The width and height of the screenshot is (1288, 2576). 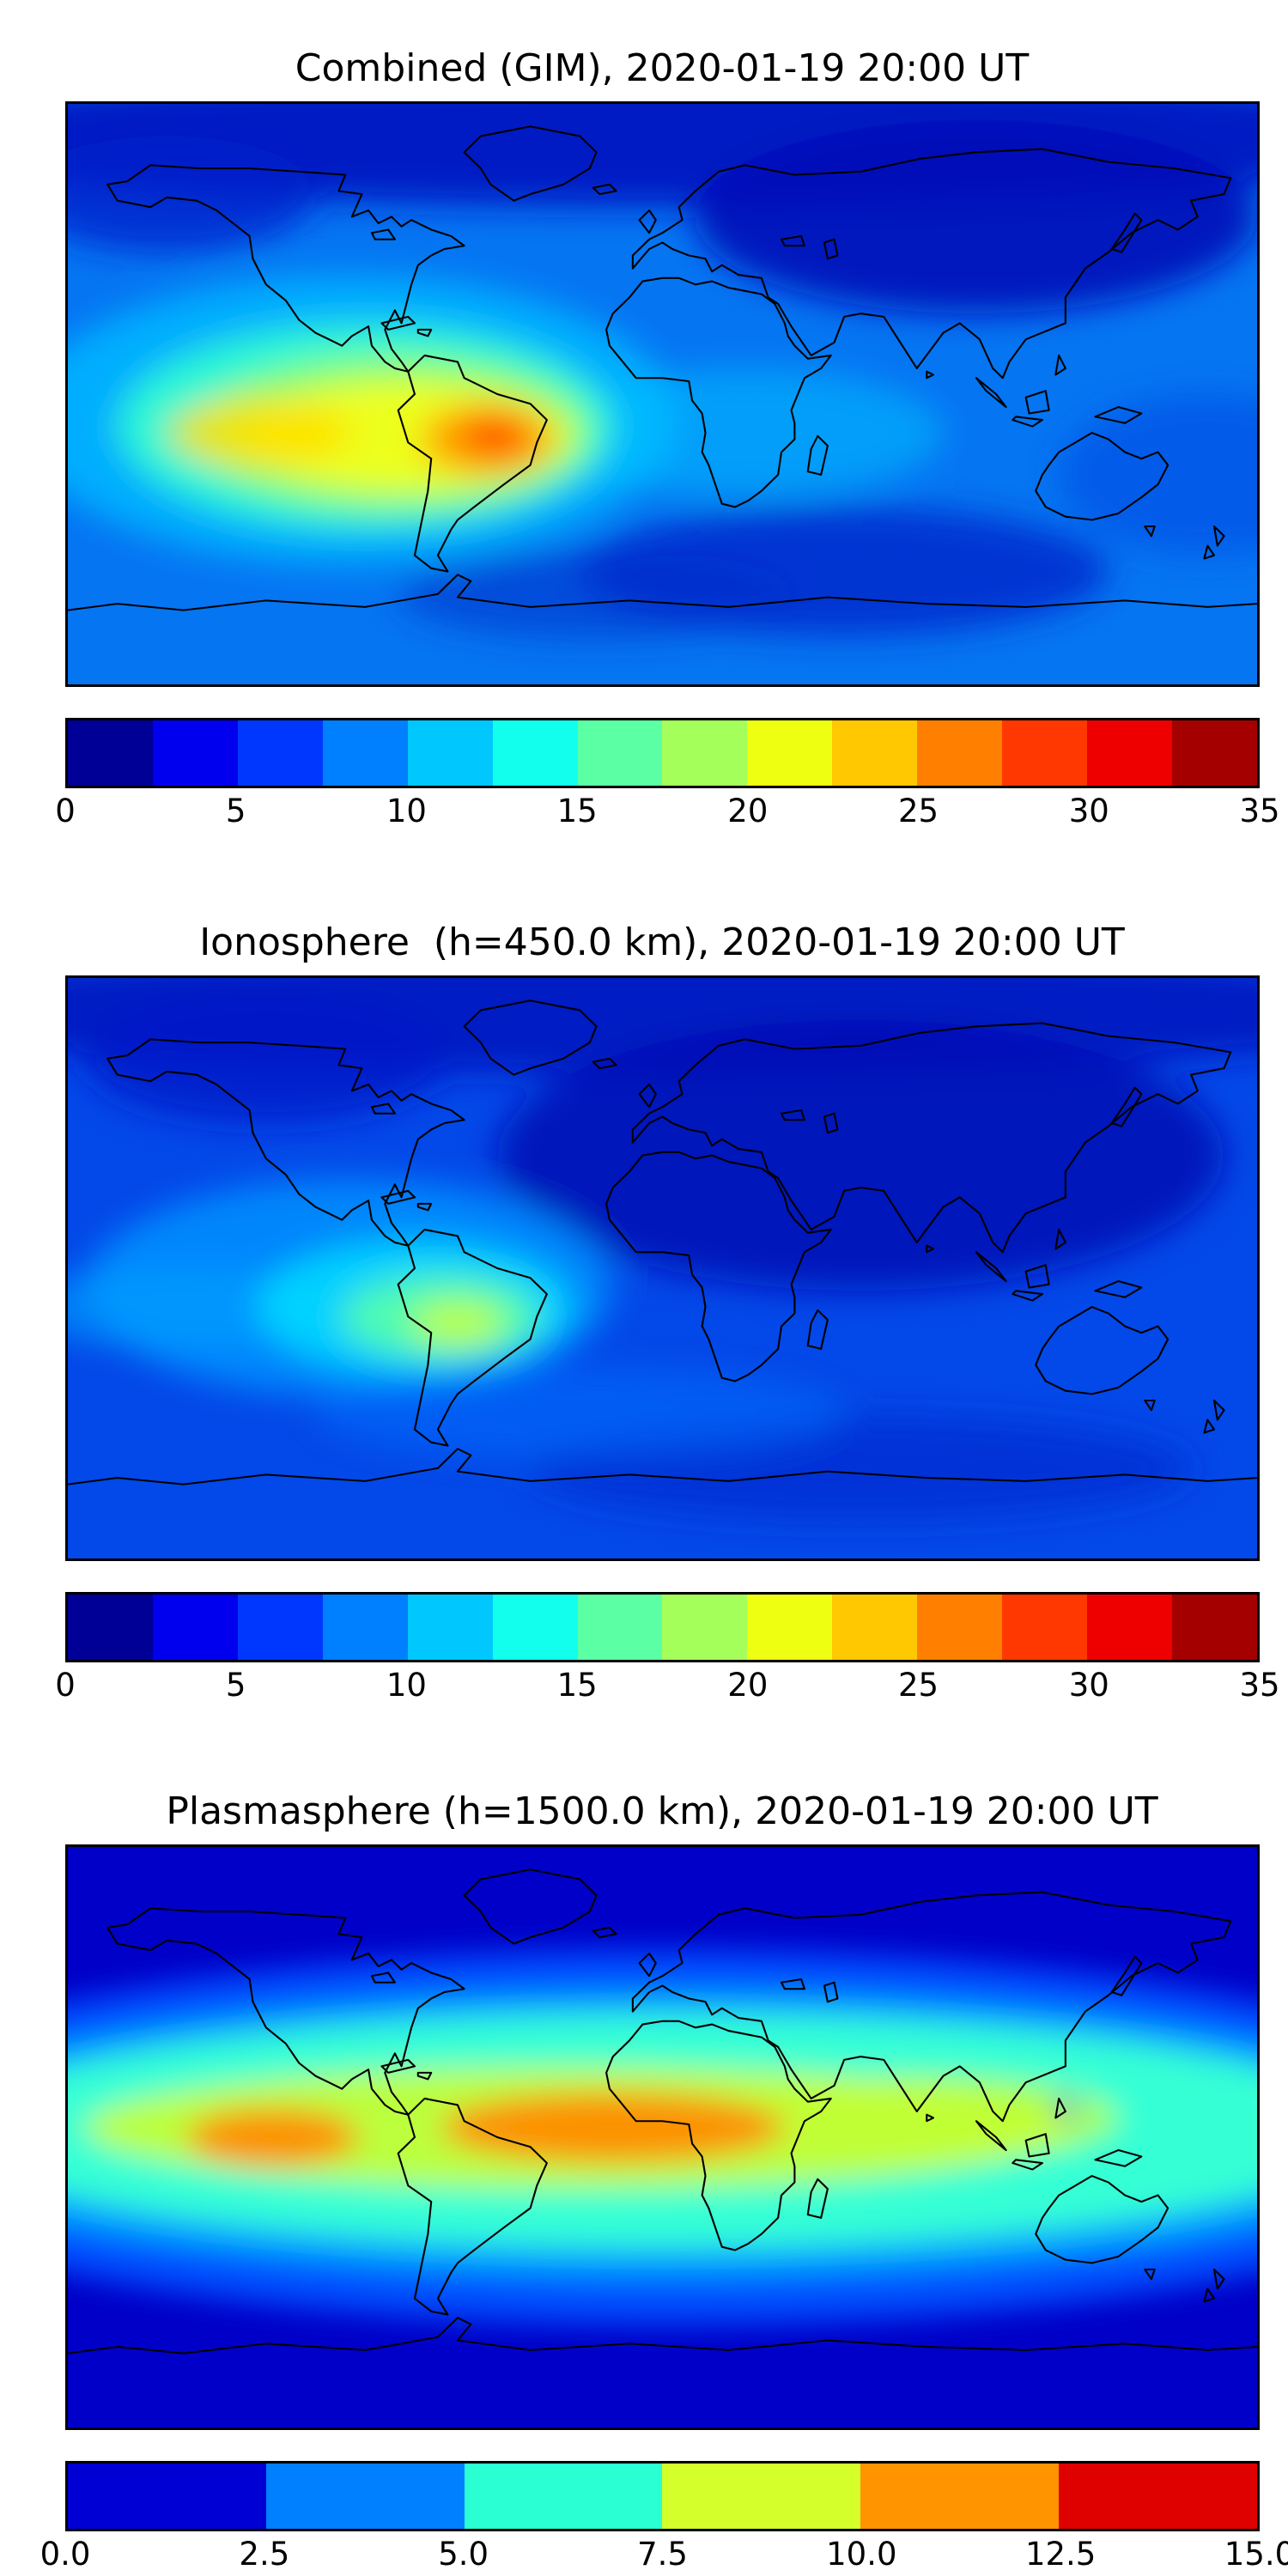 What do you see at coordinates (272, 2137) in the screenshot?
I see `field-feature-orange-pacific-lobe` at bounding box center [272, 2137].